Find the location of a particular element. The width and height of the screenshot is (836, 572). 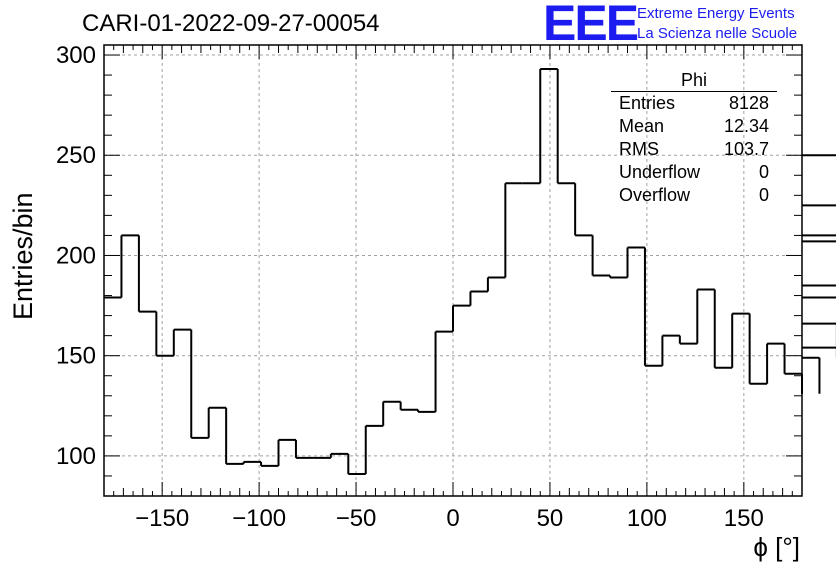

stats-label: Overflow is located at coordinates (655, 195).